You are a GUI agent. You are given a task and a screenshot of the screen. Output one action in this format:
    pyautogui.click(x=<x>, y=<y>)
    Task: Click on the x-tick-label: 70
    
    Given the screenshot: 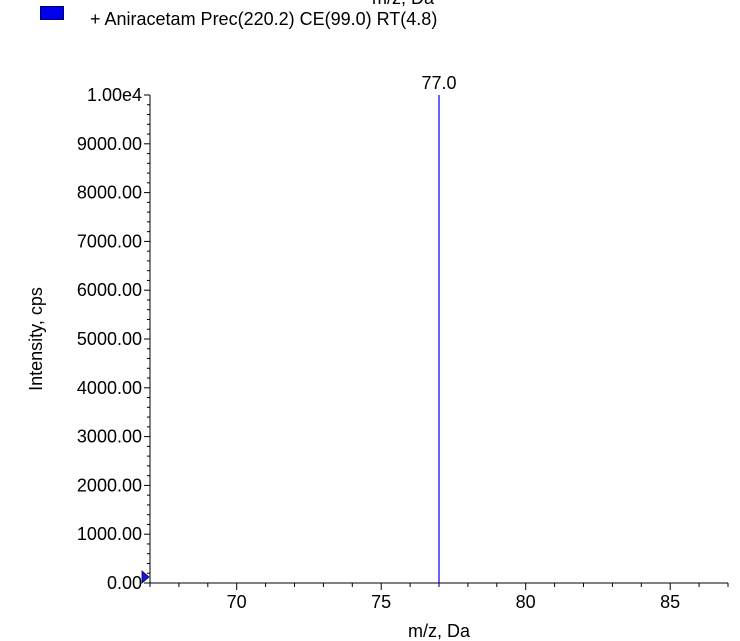 What is the action you would take?
    pyautogui.click(x=237, y=602)
    